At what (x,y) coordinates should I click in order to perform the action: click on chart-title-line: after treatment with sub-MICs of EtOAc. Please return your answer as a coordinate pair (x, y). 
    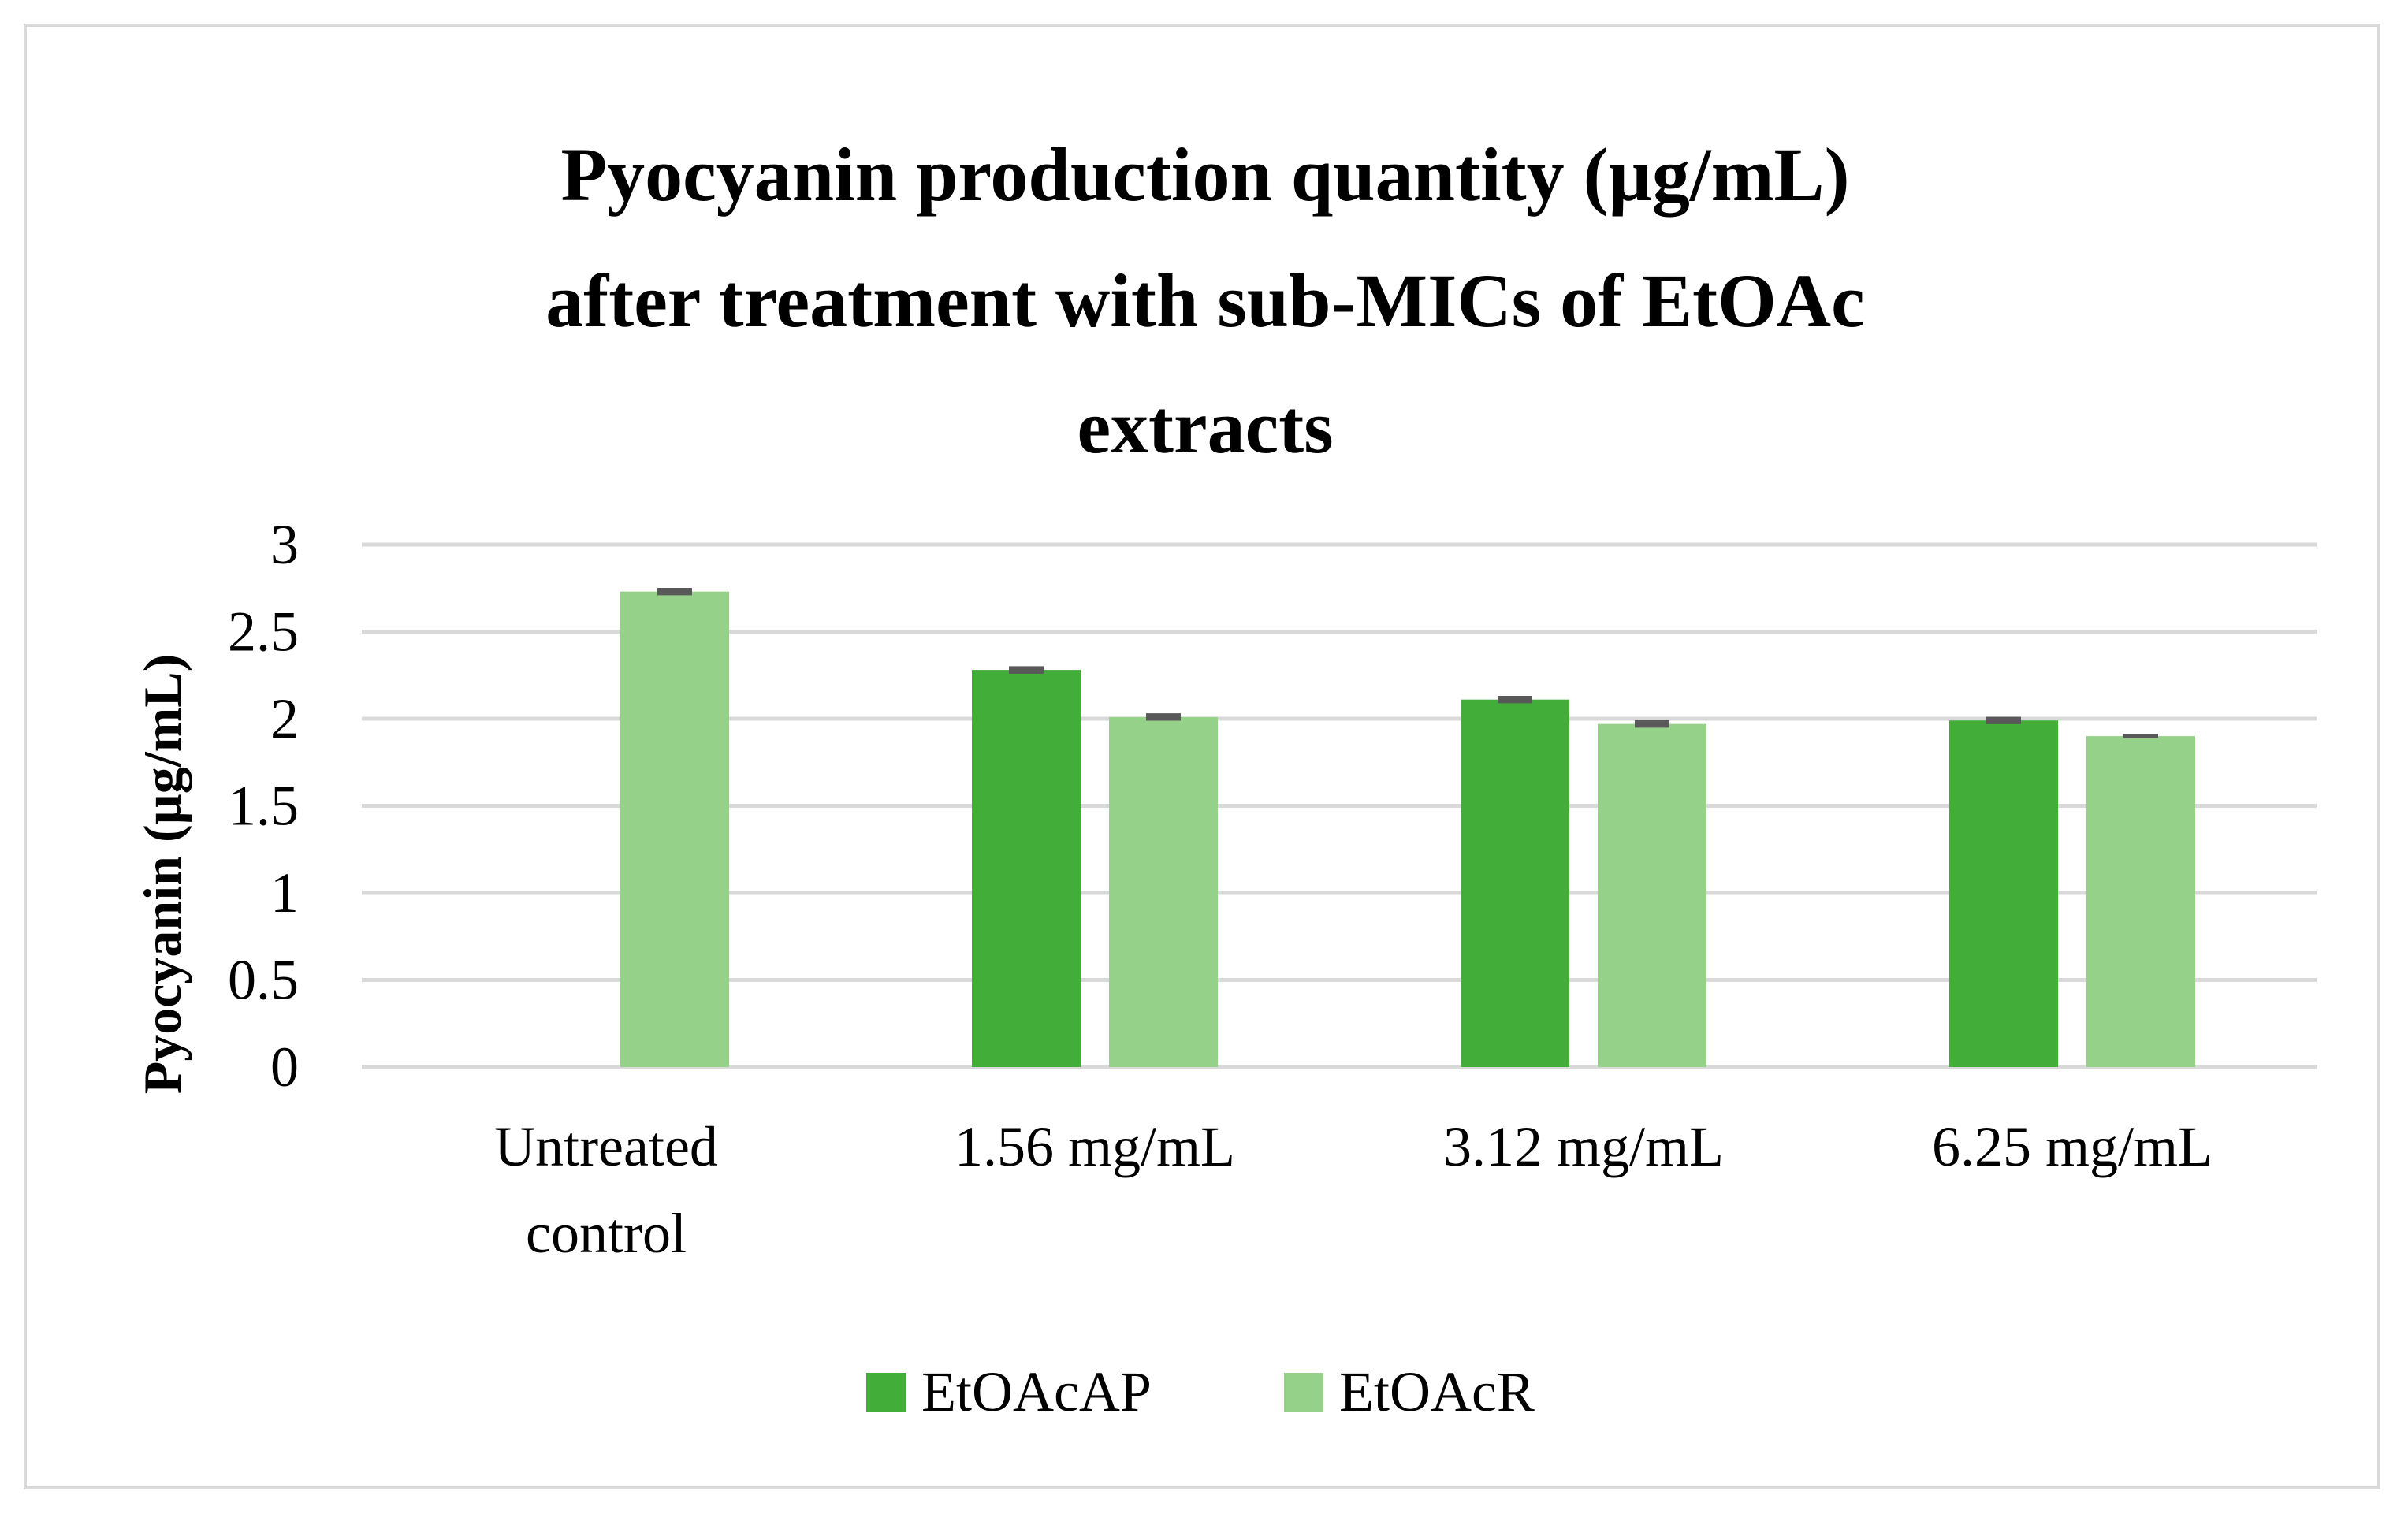
    Looking at the image, I should click on (1204, 300).